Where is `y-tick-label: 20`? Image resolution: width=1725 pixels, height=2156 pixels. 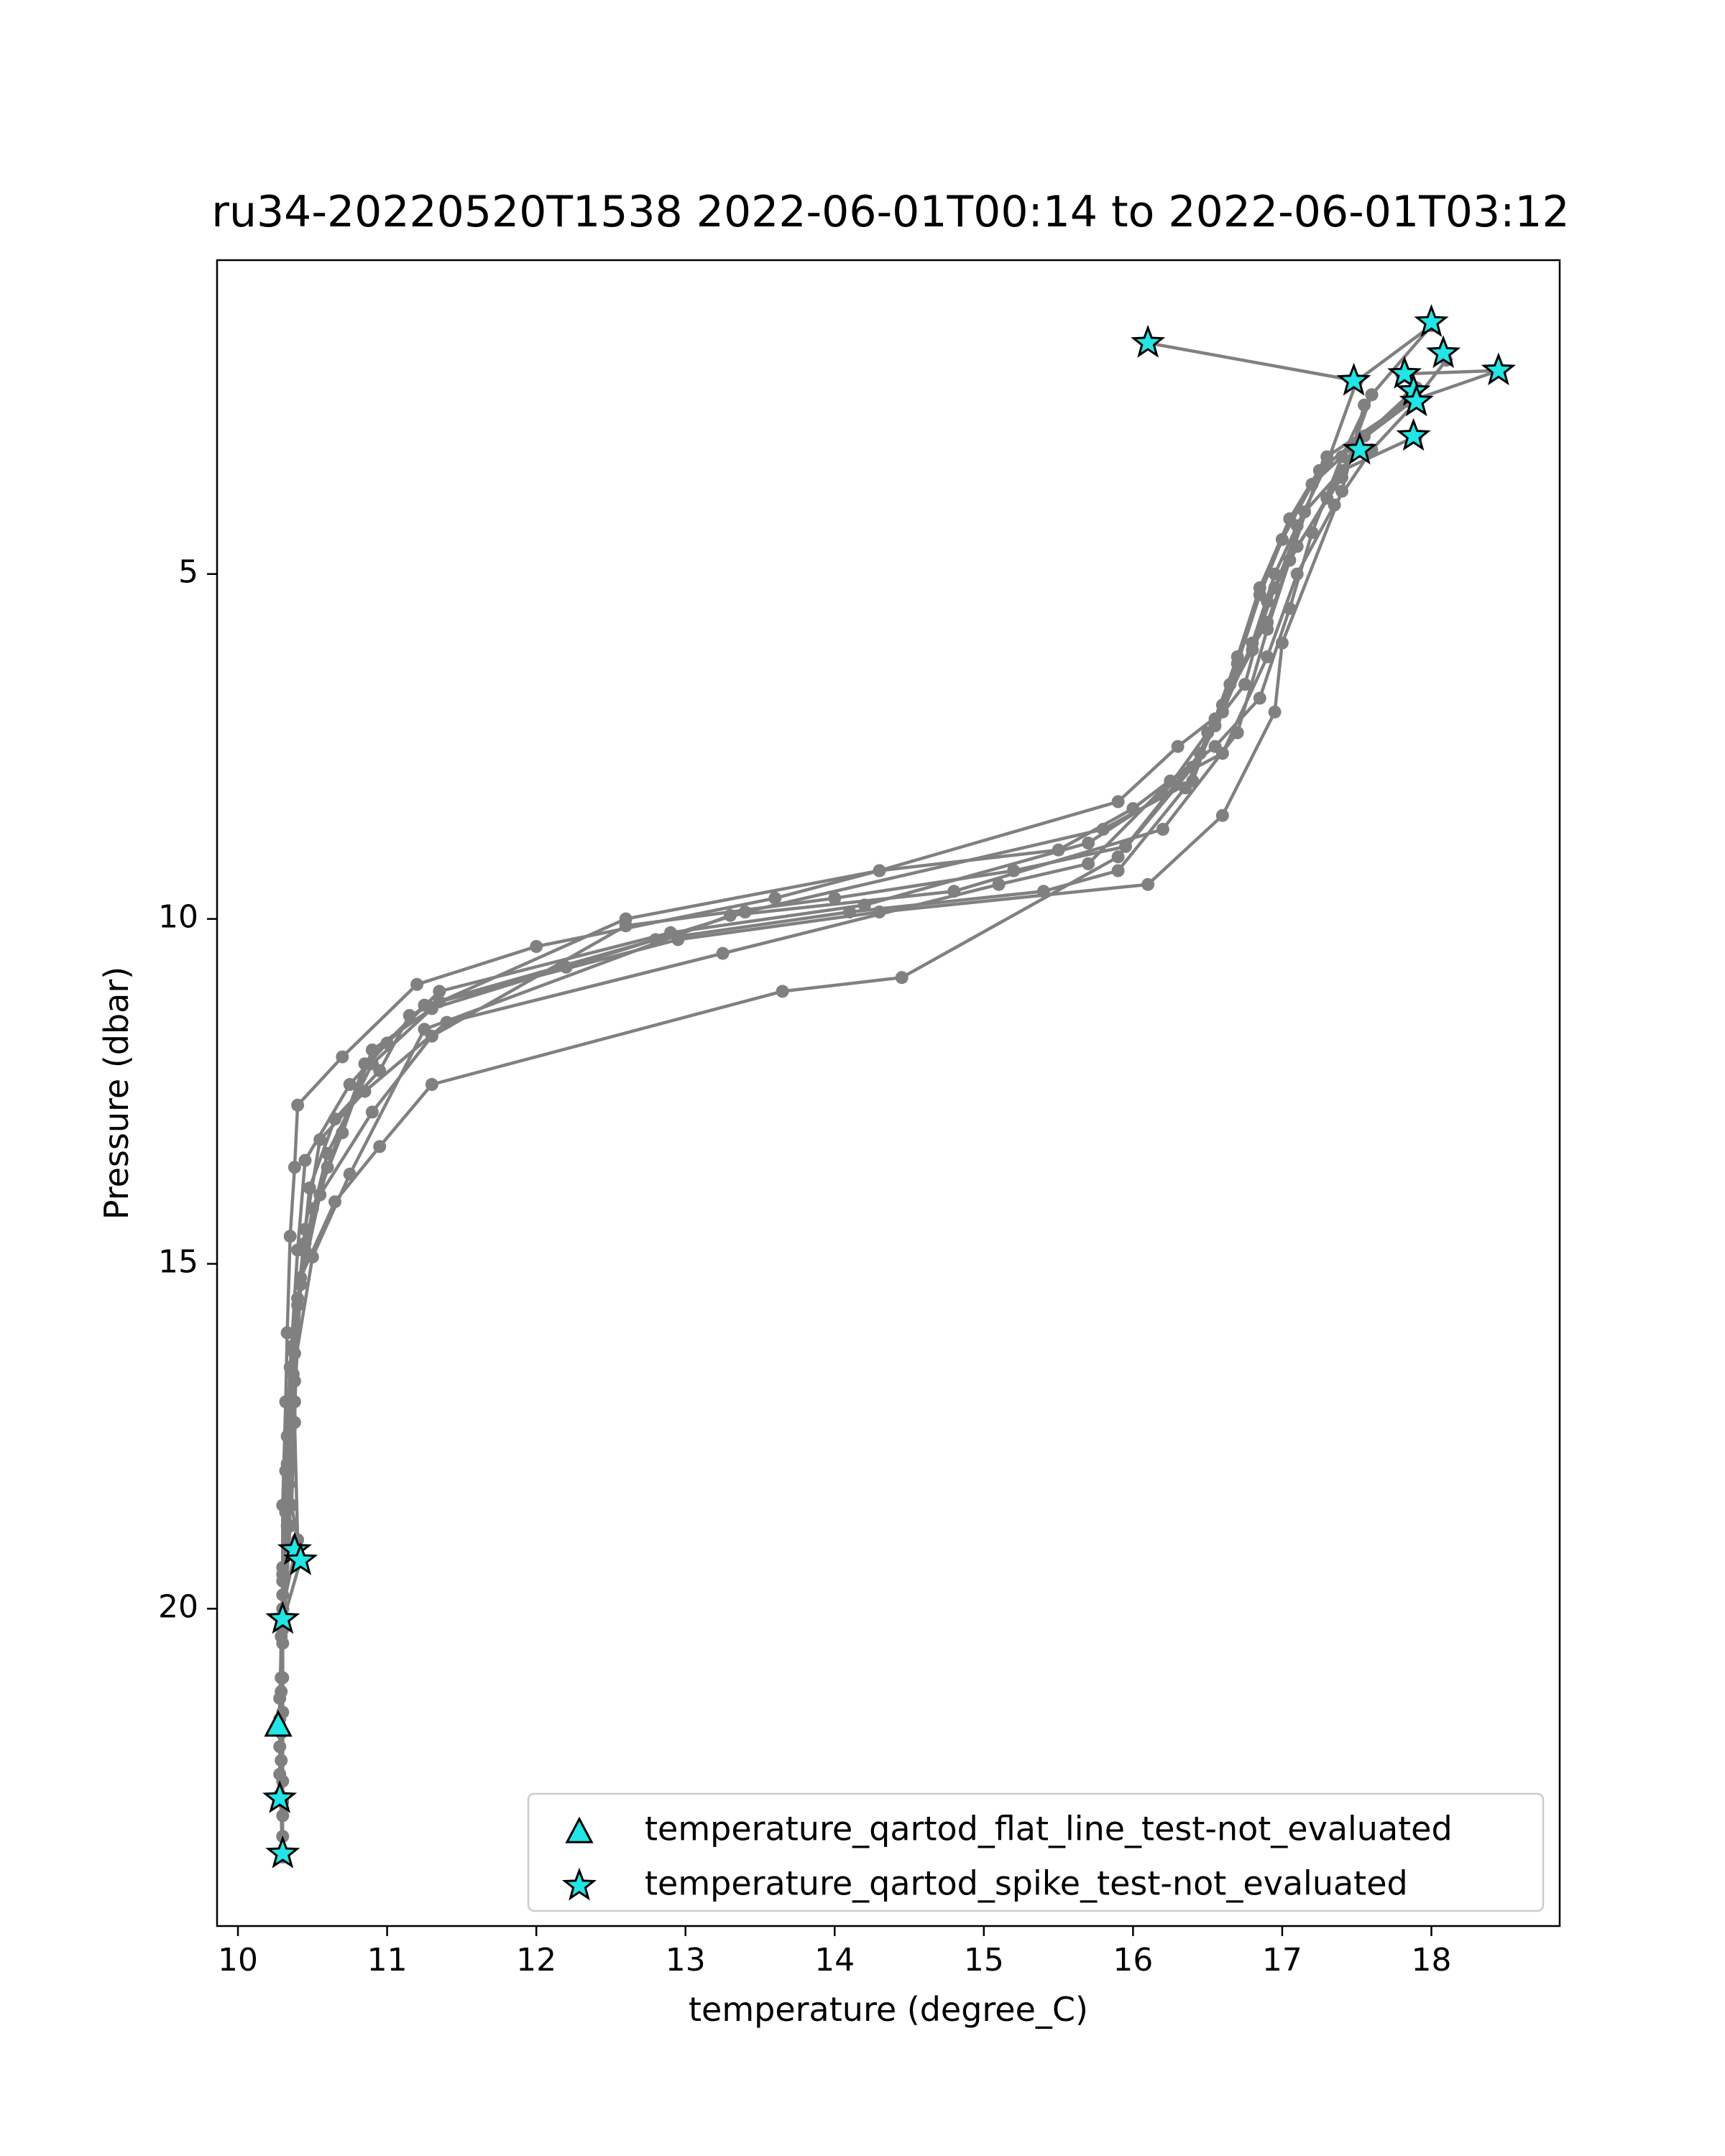 y-tick-label: 20 is located at coordinates (178, 1606).